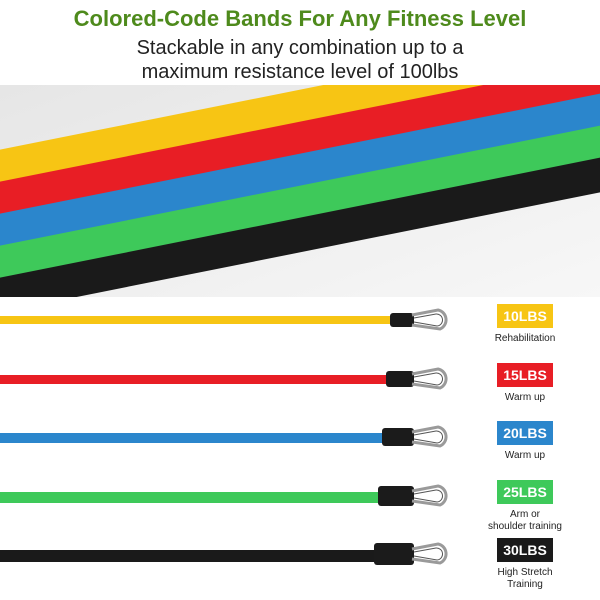  I want to click on description-line-2: shoulder training, so click(525, 526).